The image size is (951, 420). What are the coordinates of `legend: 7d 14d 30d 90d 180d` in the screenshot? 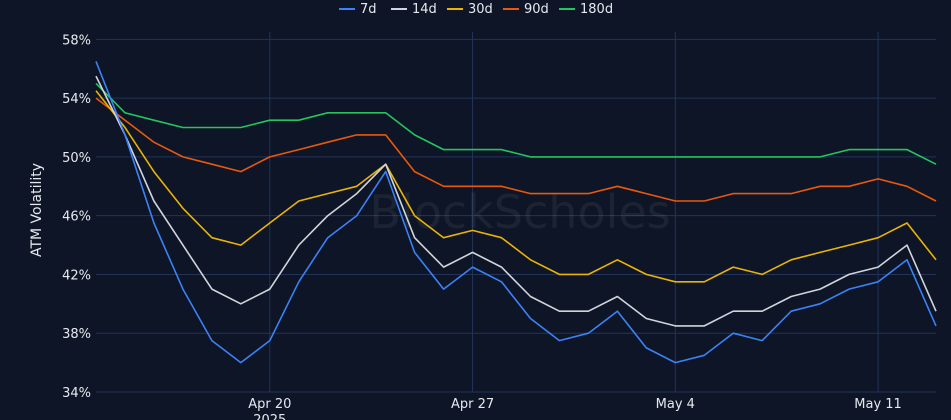 It's located at (476, 9).